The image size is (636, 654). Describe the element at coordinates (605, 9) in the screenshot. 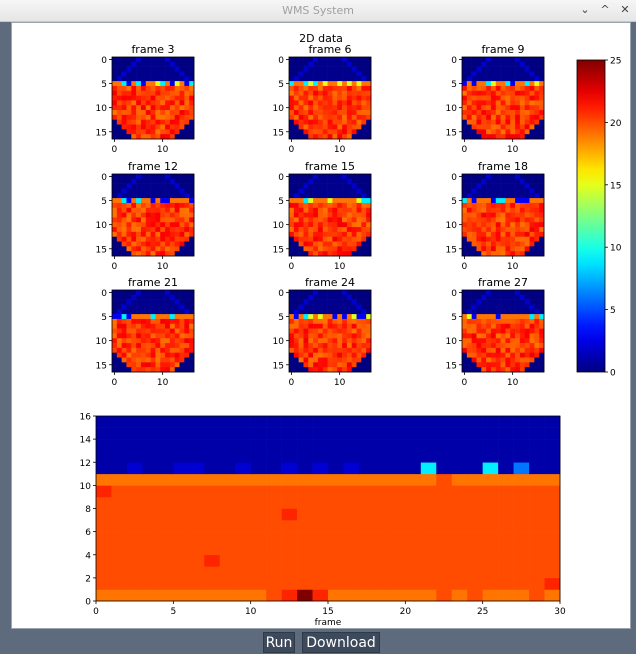

I see `maximize-icon: ^` at that location.